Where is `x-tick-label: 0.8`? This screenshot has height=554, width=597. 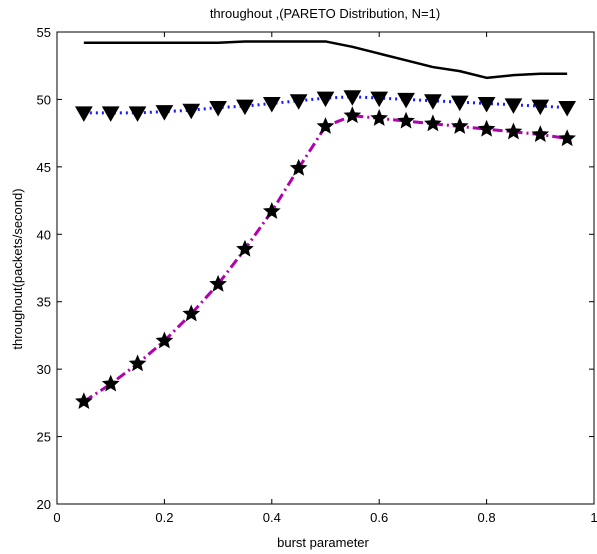
x-tick-label: 0.8 is located at coordinates (487, 517).